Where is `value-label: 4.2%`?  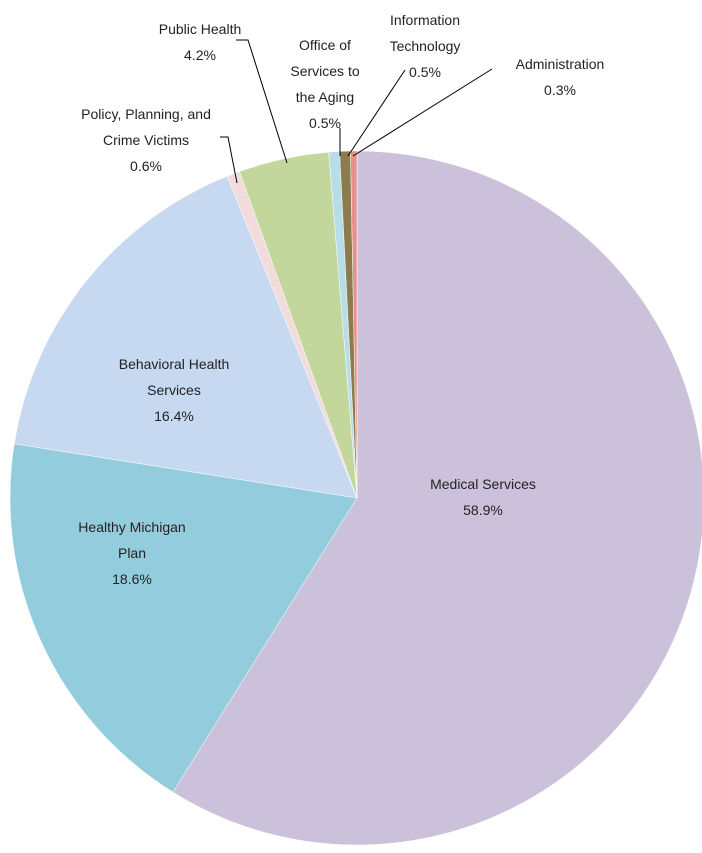
value-label: 4.2% is located at coordinates (200, 55).